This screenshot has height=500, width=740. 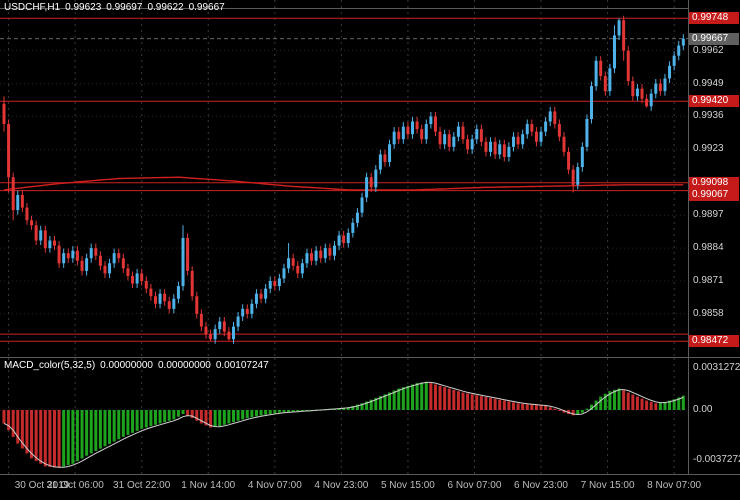 I want to click on time-label: 6 Nov 07:00, so click(x=474, y=485).